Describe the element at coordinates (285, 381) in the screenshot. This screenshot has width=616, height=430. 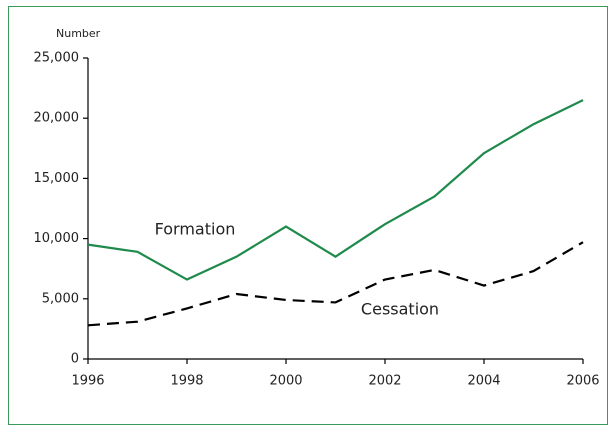
I see `x-tick-label: 2000` at that location.